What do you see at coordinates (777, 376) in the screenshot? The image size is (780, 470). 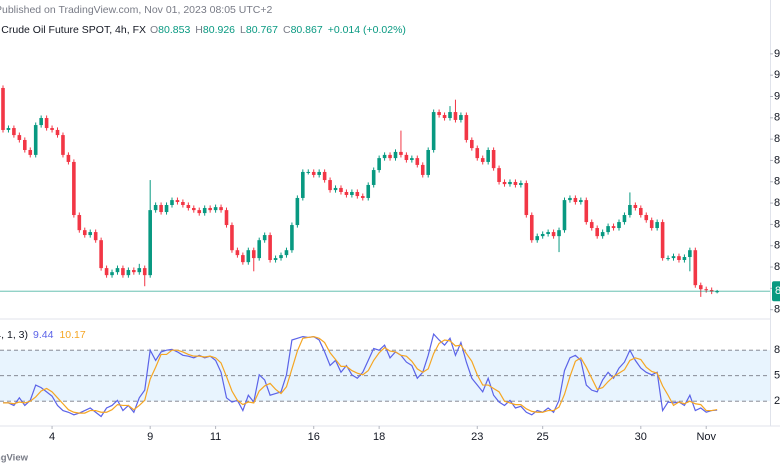 I see `y-tick-label: 50` at bounding box center [777, 376].